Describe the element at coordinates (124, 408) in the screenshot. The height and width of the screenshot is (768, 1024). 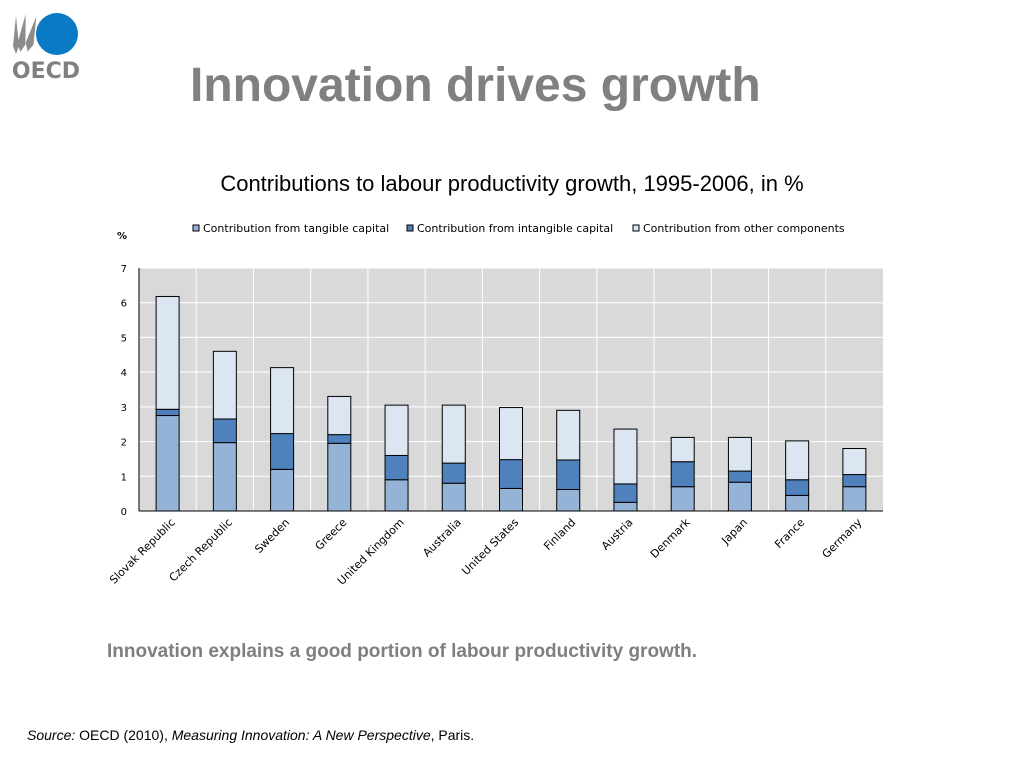
I see `y-tick-label-3: 3` at that location.